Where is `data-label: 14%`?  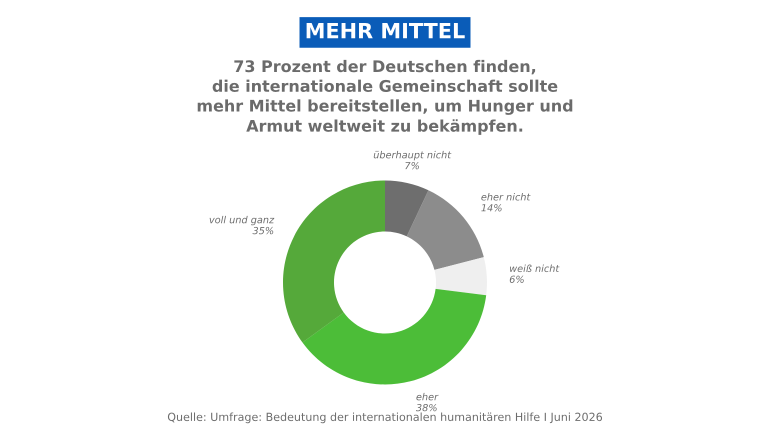
data-label: 14% is located at coordinates (491, 208).